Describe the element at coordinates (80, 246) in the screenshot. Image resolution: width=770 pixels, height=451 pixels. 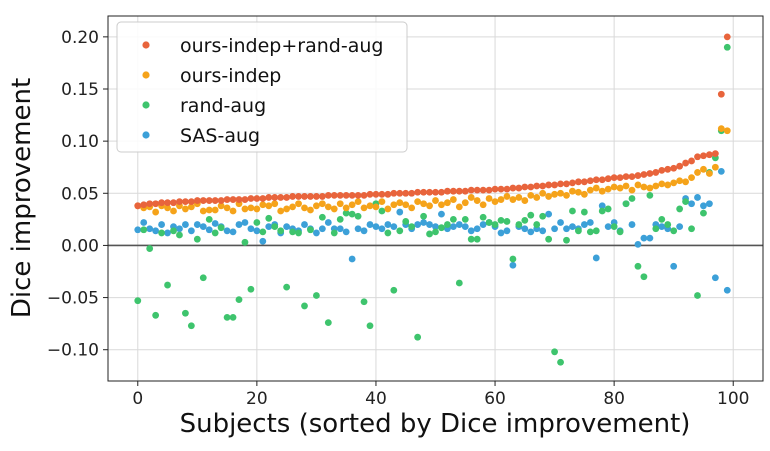
I see `y-tick-label: 0.00` at that location.